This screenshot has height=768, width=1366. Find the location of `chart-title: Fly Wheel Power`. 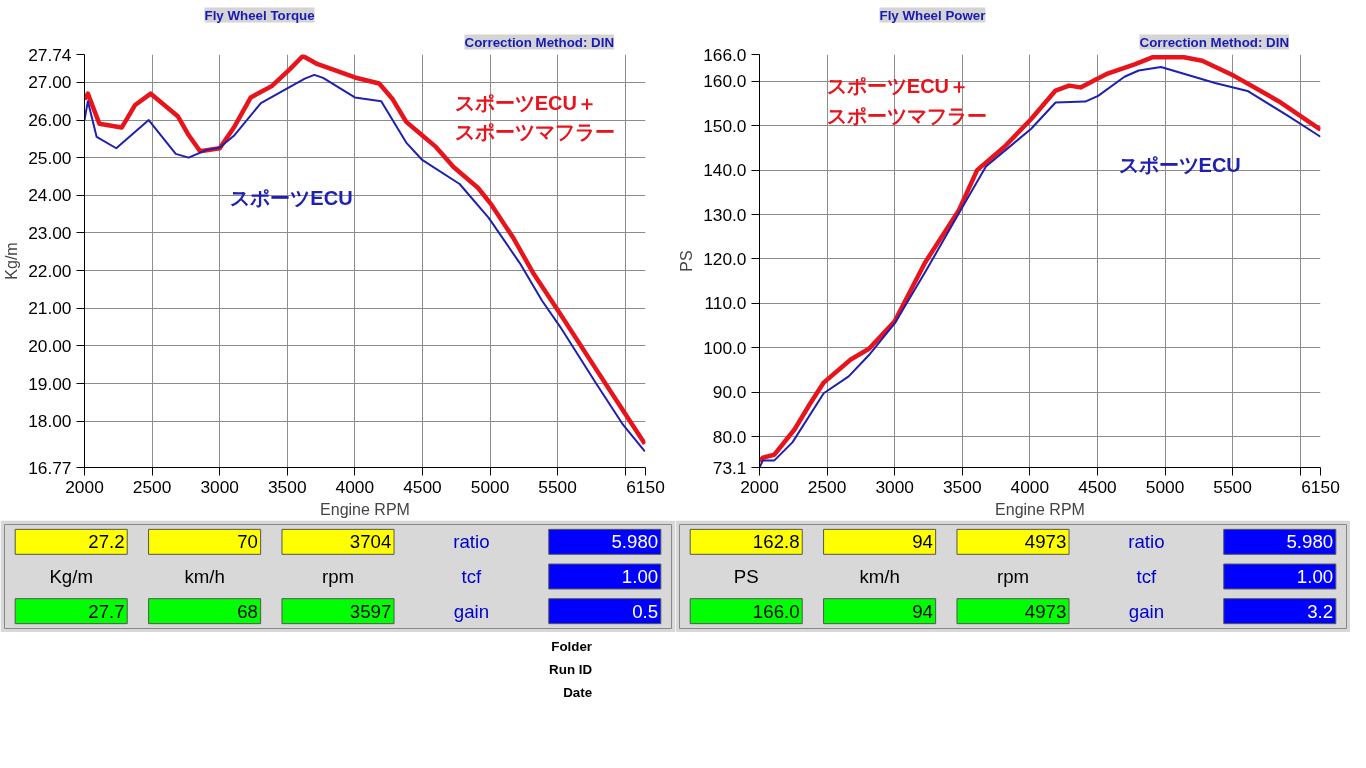

chart-title: Fly Wheel Power is located at coordinates (932, 15).